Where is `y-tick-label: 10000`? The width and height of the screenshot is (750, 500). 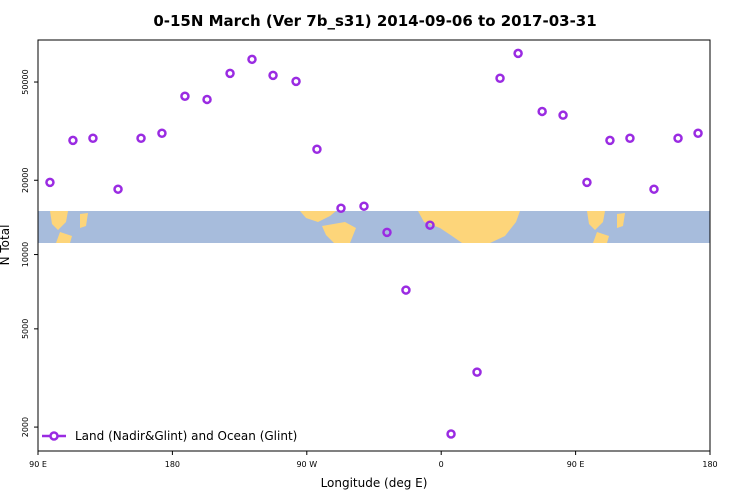 y-tick-label: 10000 is located at coordinates (25, 254).